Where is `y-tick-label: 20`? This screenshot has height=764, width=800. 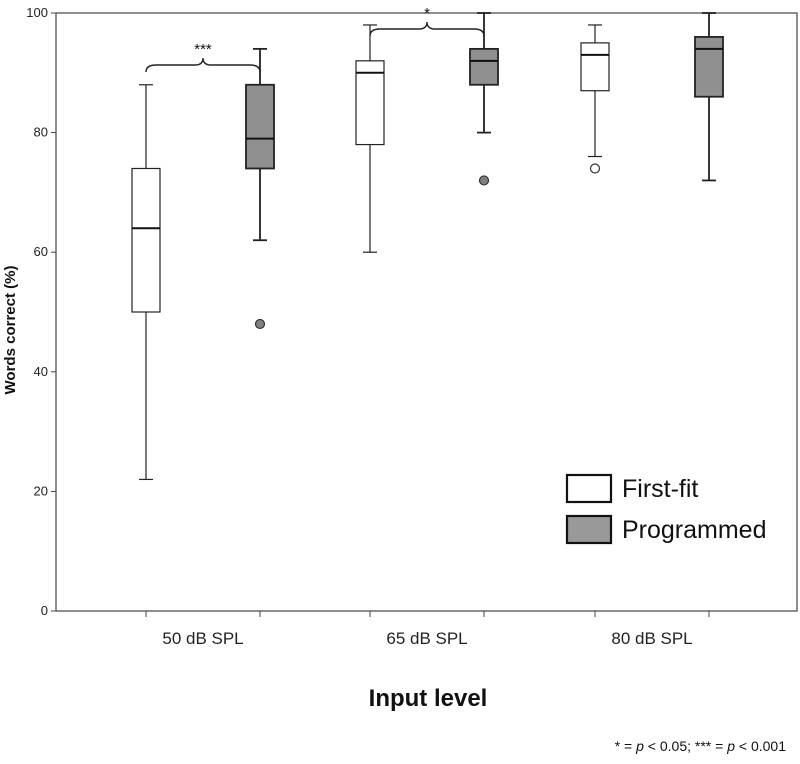 y-tick-label: 20 is located at coordinates (41, 490).